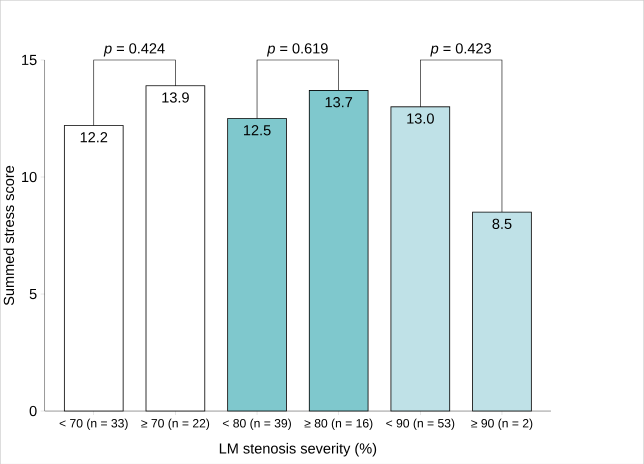 This screenshot has height=464, width=644. I want to click on text: p = 0.423, so click(461, 49).